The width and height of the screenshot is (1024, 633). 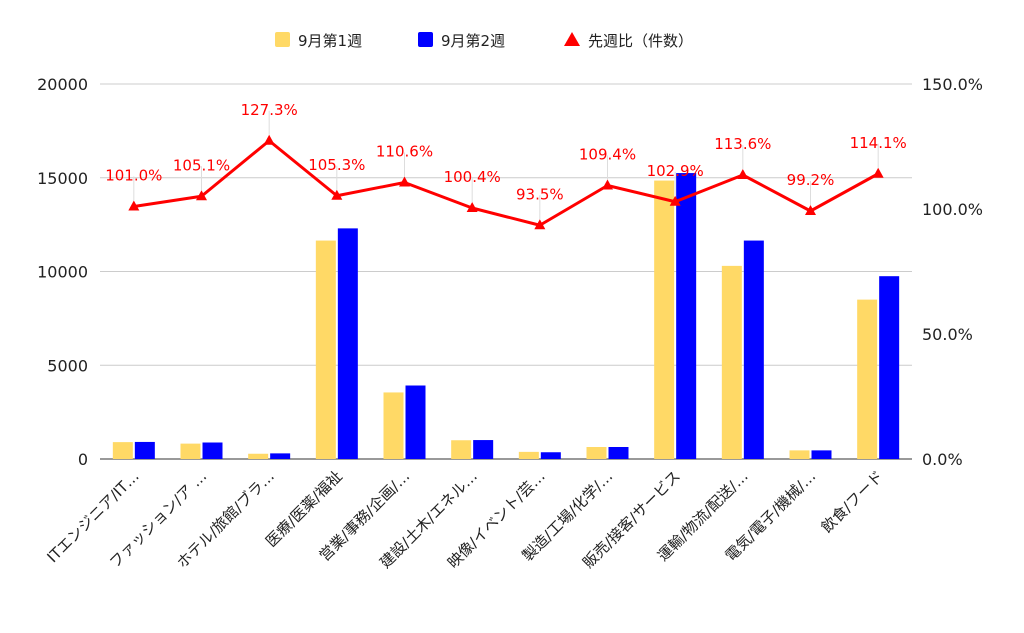 I want to click on legend: 9月第1週 9月第2週 先週比（件数）, so click(x=484, y=41).